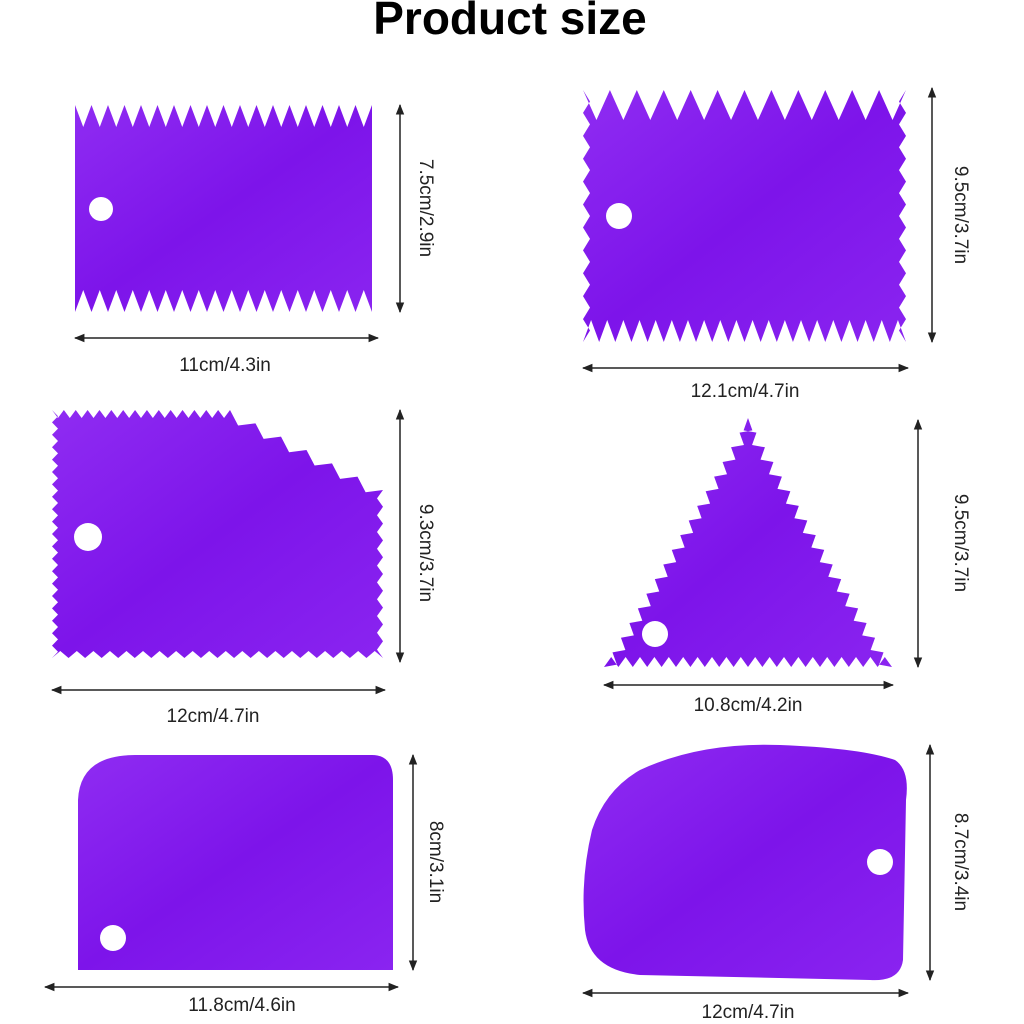 This screenshot has width=1024, height=1024. I want to click on height-label: 8.7cm/3.4in, so click(960, 862).